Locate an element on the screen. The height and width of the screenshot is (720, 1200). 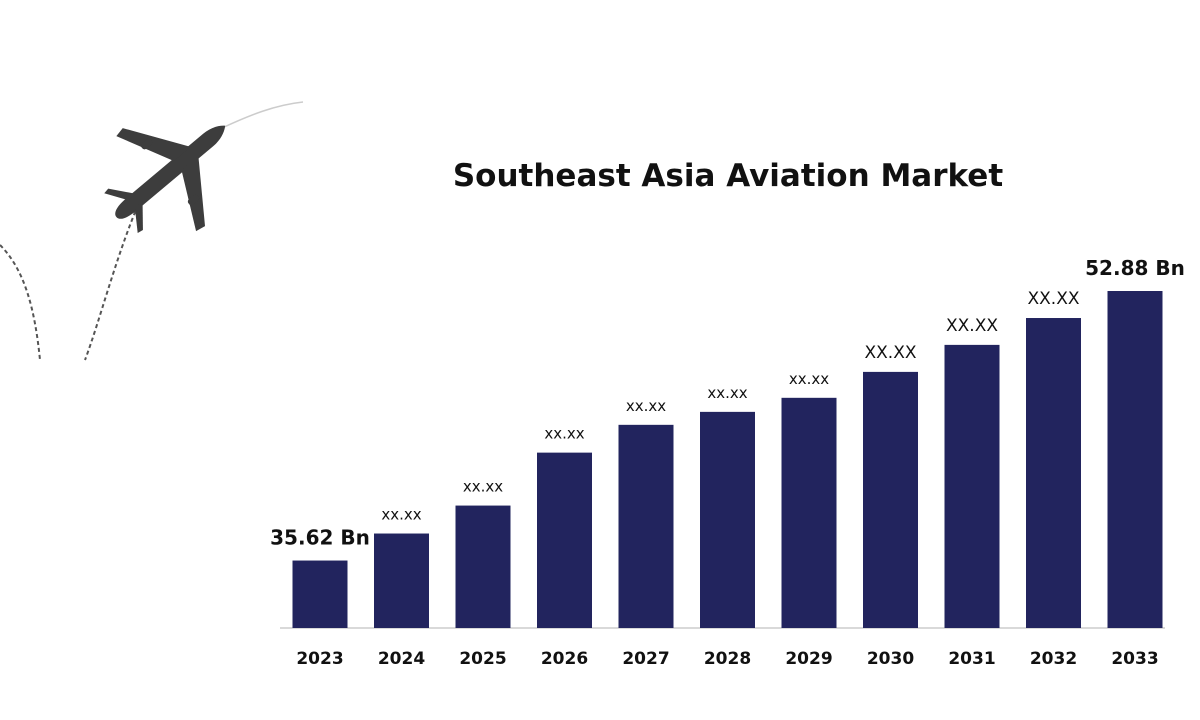
bar-2027 is located at coordinates (646, 526).